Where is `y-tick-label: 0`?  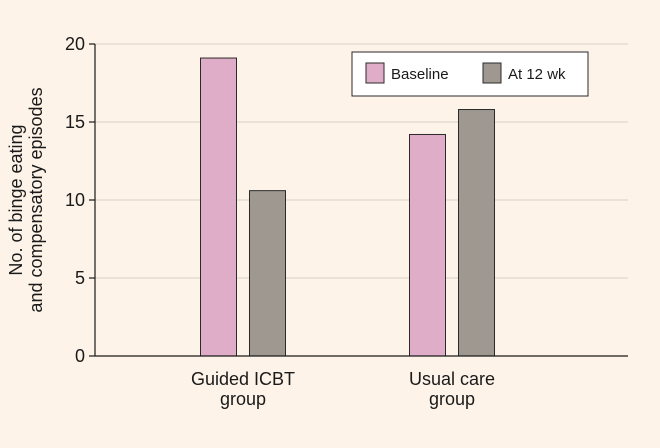 y-tick-label: 0 is located at coordinates (80, 356).